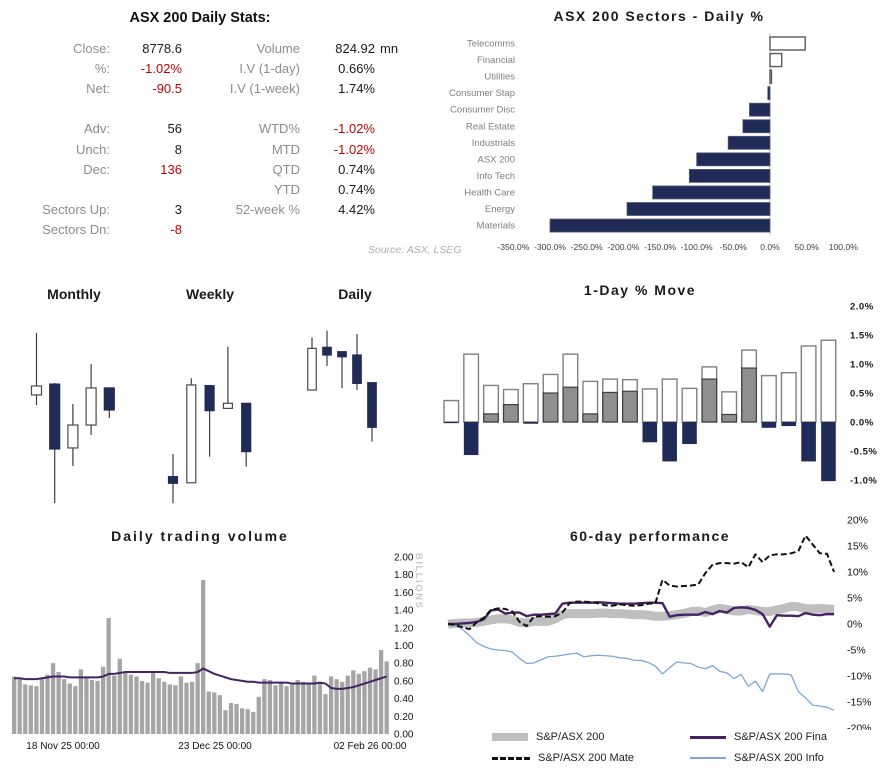  Describe the element at coordinates (489, 192) in the screenshot. I see `sector-label: Health Care` at that location.